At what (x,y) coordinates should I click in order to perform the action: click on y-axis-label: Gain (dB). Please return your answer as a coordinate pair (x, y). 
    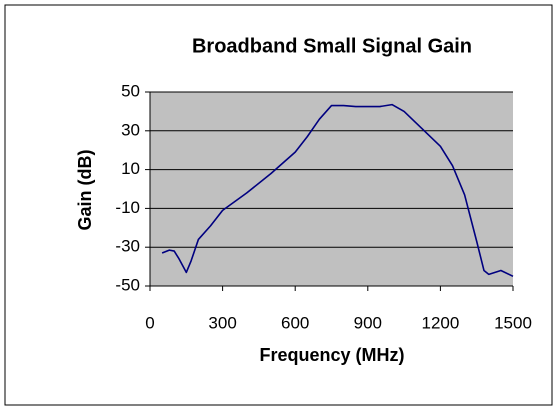
    Looking at the image, I should click on (85, 190).